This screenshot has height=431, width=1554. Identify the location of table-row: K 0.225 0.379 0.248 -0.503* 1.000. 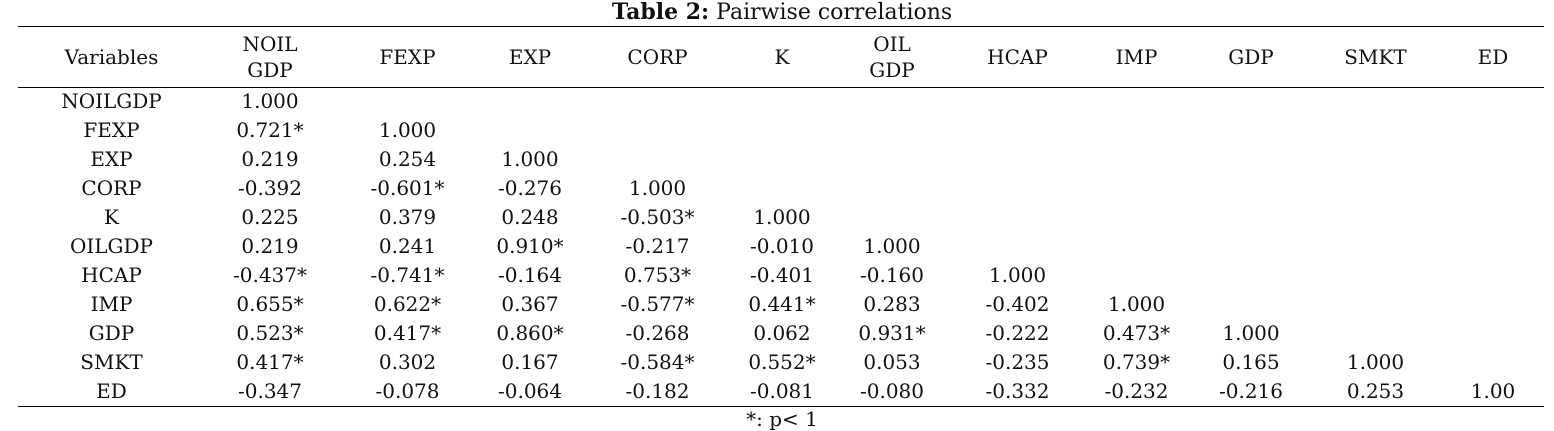
(781, 217).